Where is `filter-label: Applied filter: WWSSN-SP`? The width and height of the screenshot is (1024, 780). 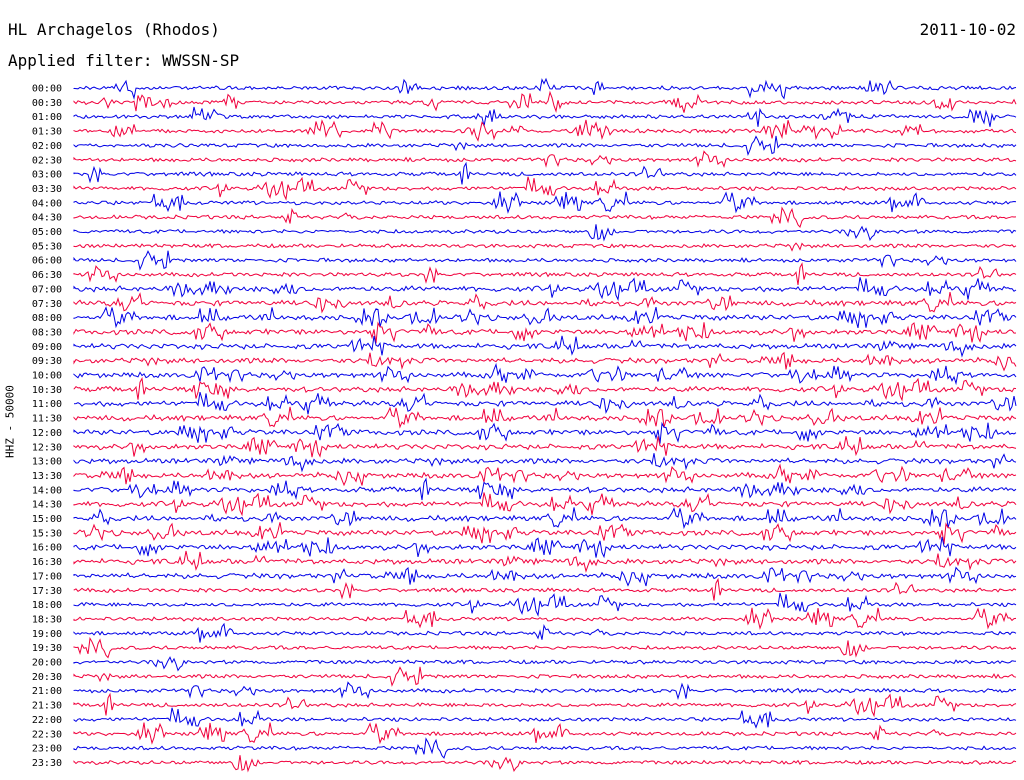 filter-label: Applied filter: WWSSN-SP is located at coordinates (124, 60).